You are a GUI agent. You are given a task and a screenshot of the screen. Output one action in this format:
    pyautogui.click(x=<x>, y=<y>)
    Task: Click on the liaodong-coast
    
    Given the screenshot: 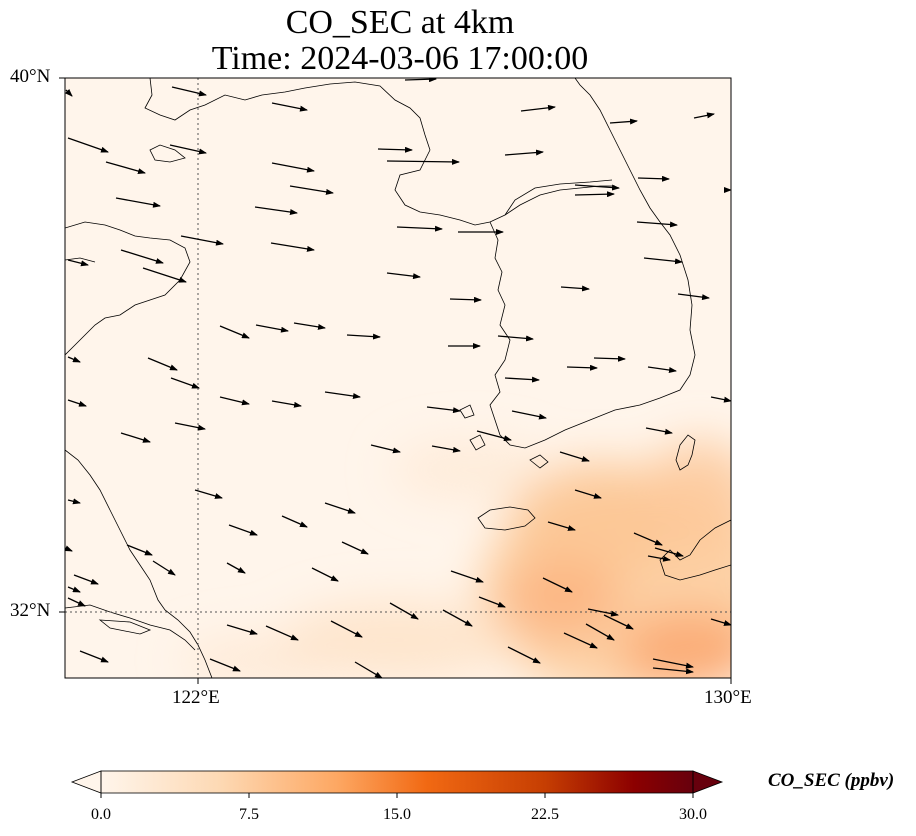 What is the action you would take?
    pyautogui.click(x=287, y=114)
    